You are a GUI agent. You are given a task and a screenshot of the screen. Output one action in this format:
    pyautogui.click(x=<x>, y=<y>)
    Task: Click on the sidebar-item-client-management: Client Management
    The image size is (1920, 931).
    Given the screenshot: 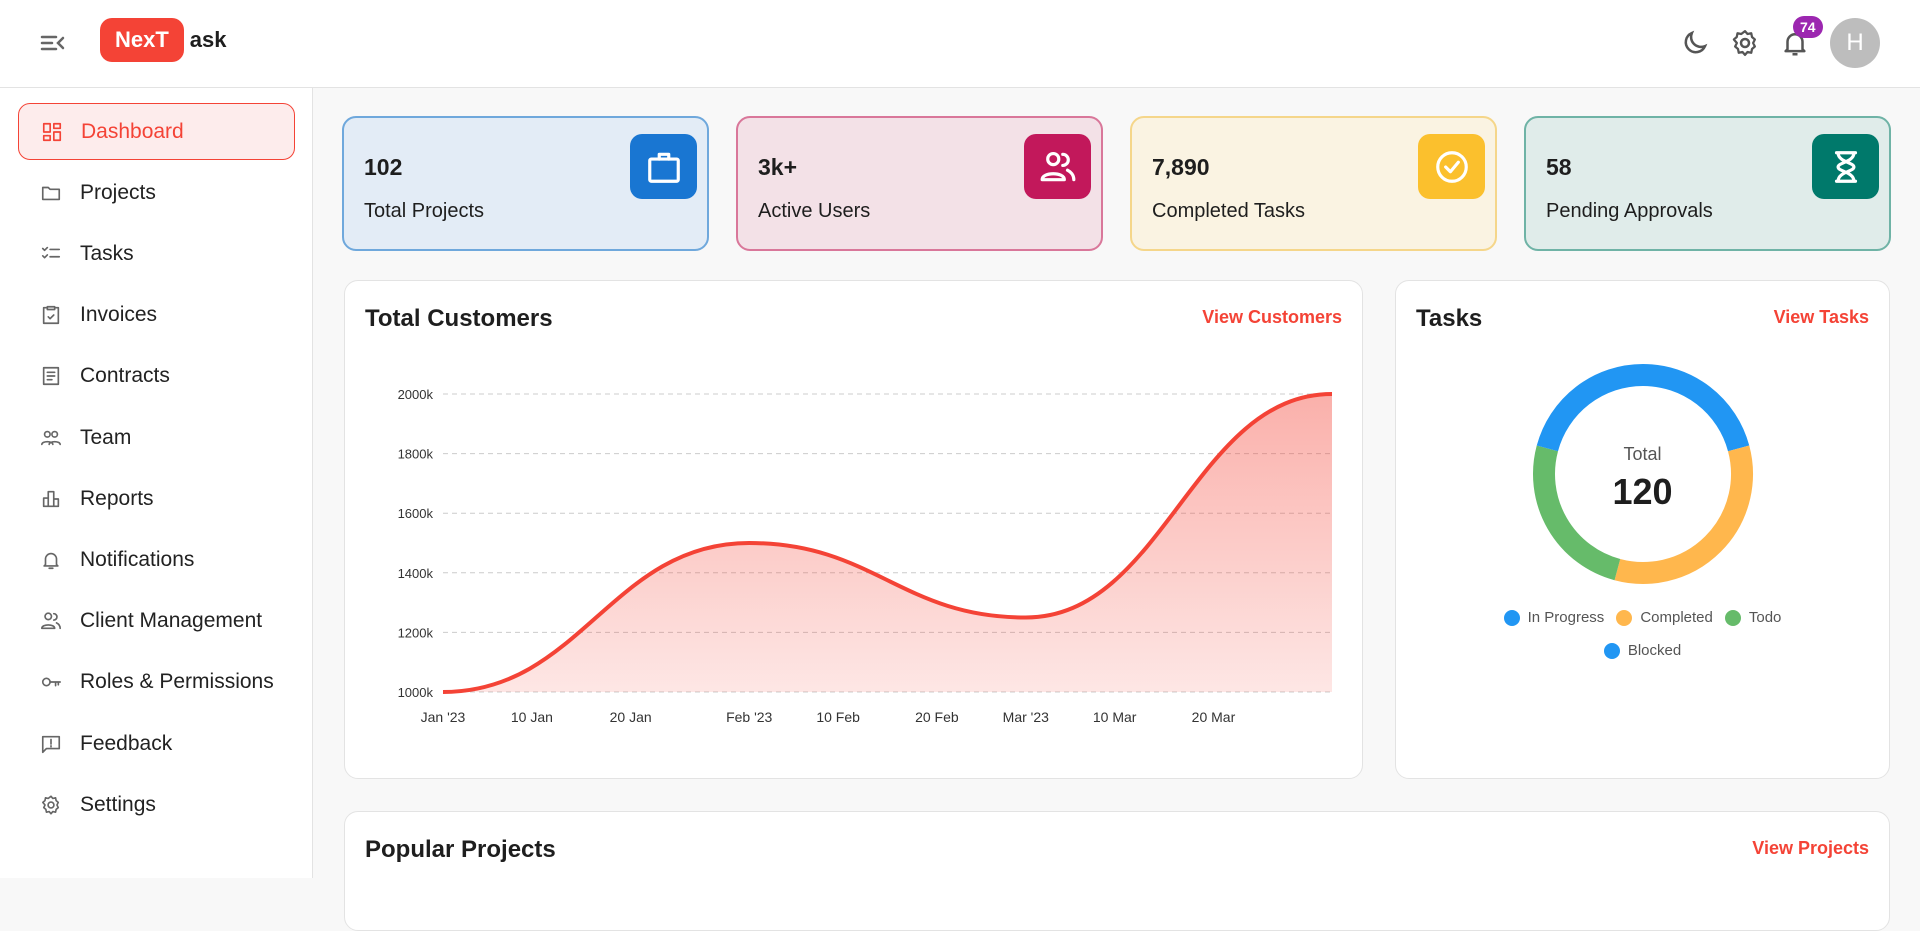 What is the action you would take?
    pyautogui.click(x=156, y=621)
    